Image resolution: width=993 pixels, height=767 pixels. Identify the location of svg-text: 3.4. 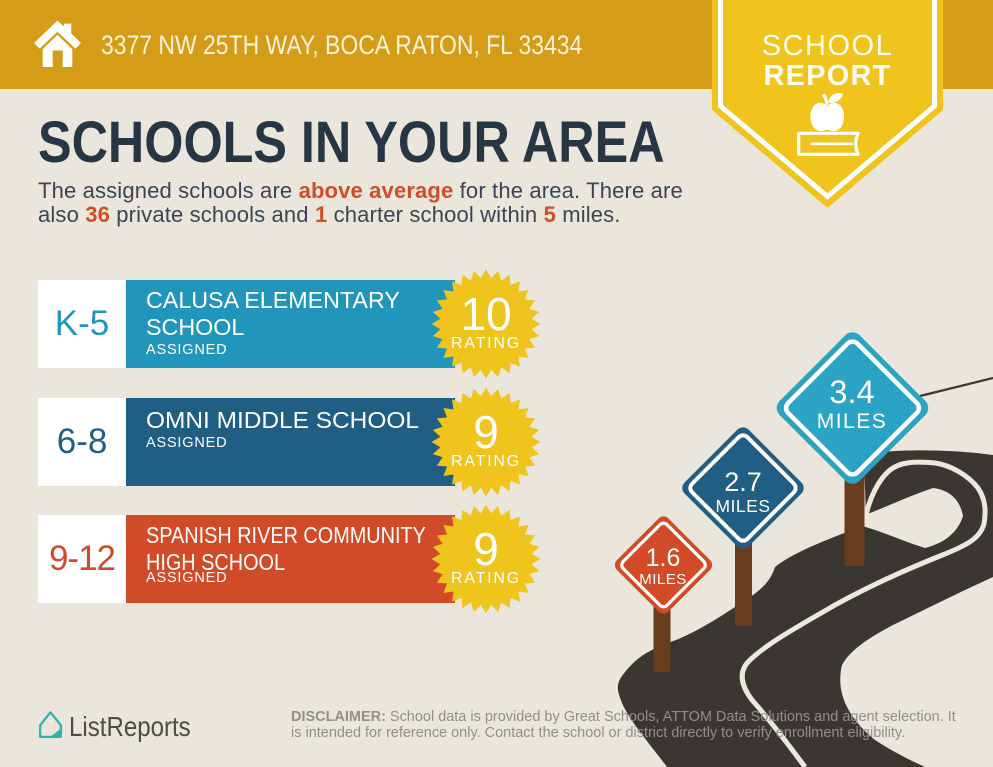
(851, 392).